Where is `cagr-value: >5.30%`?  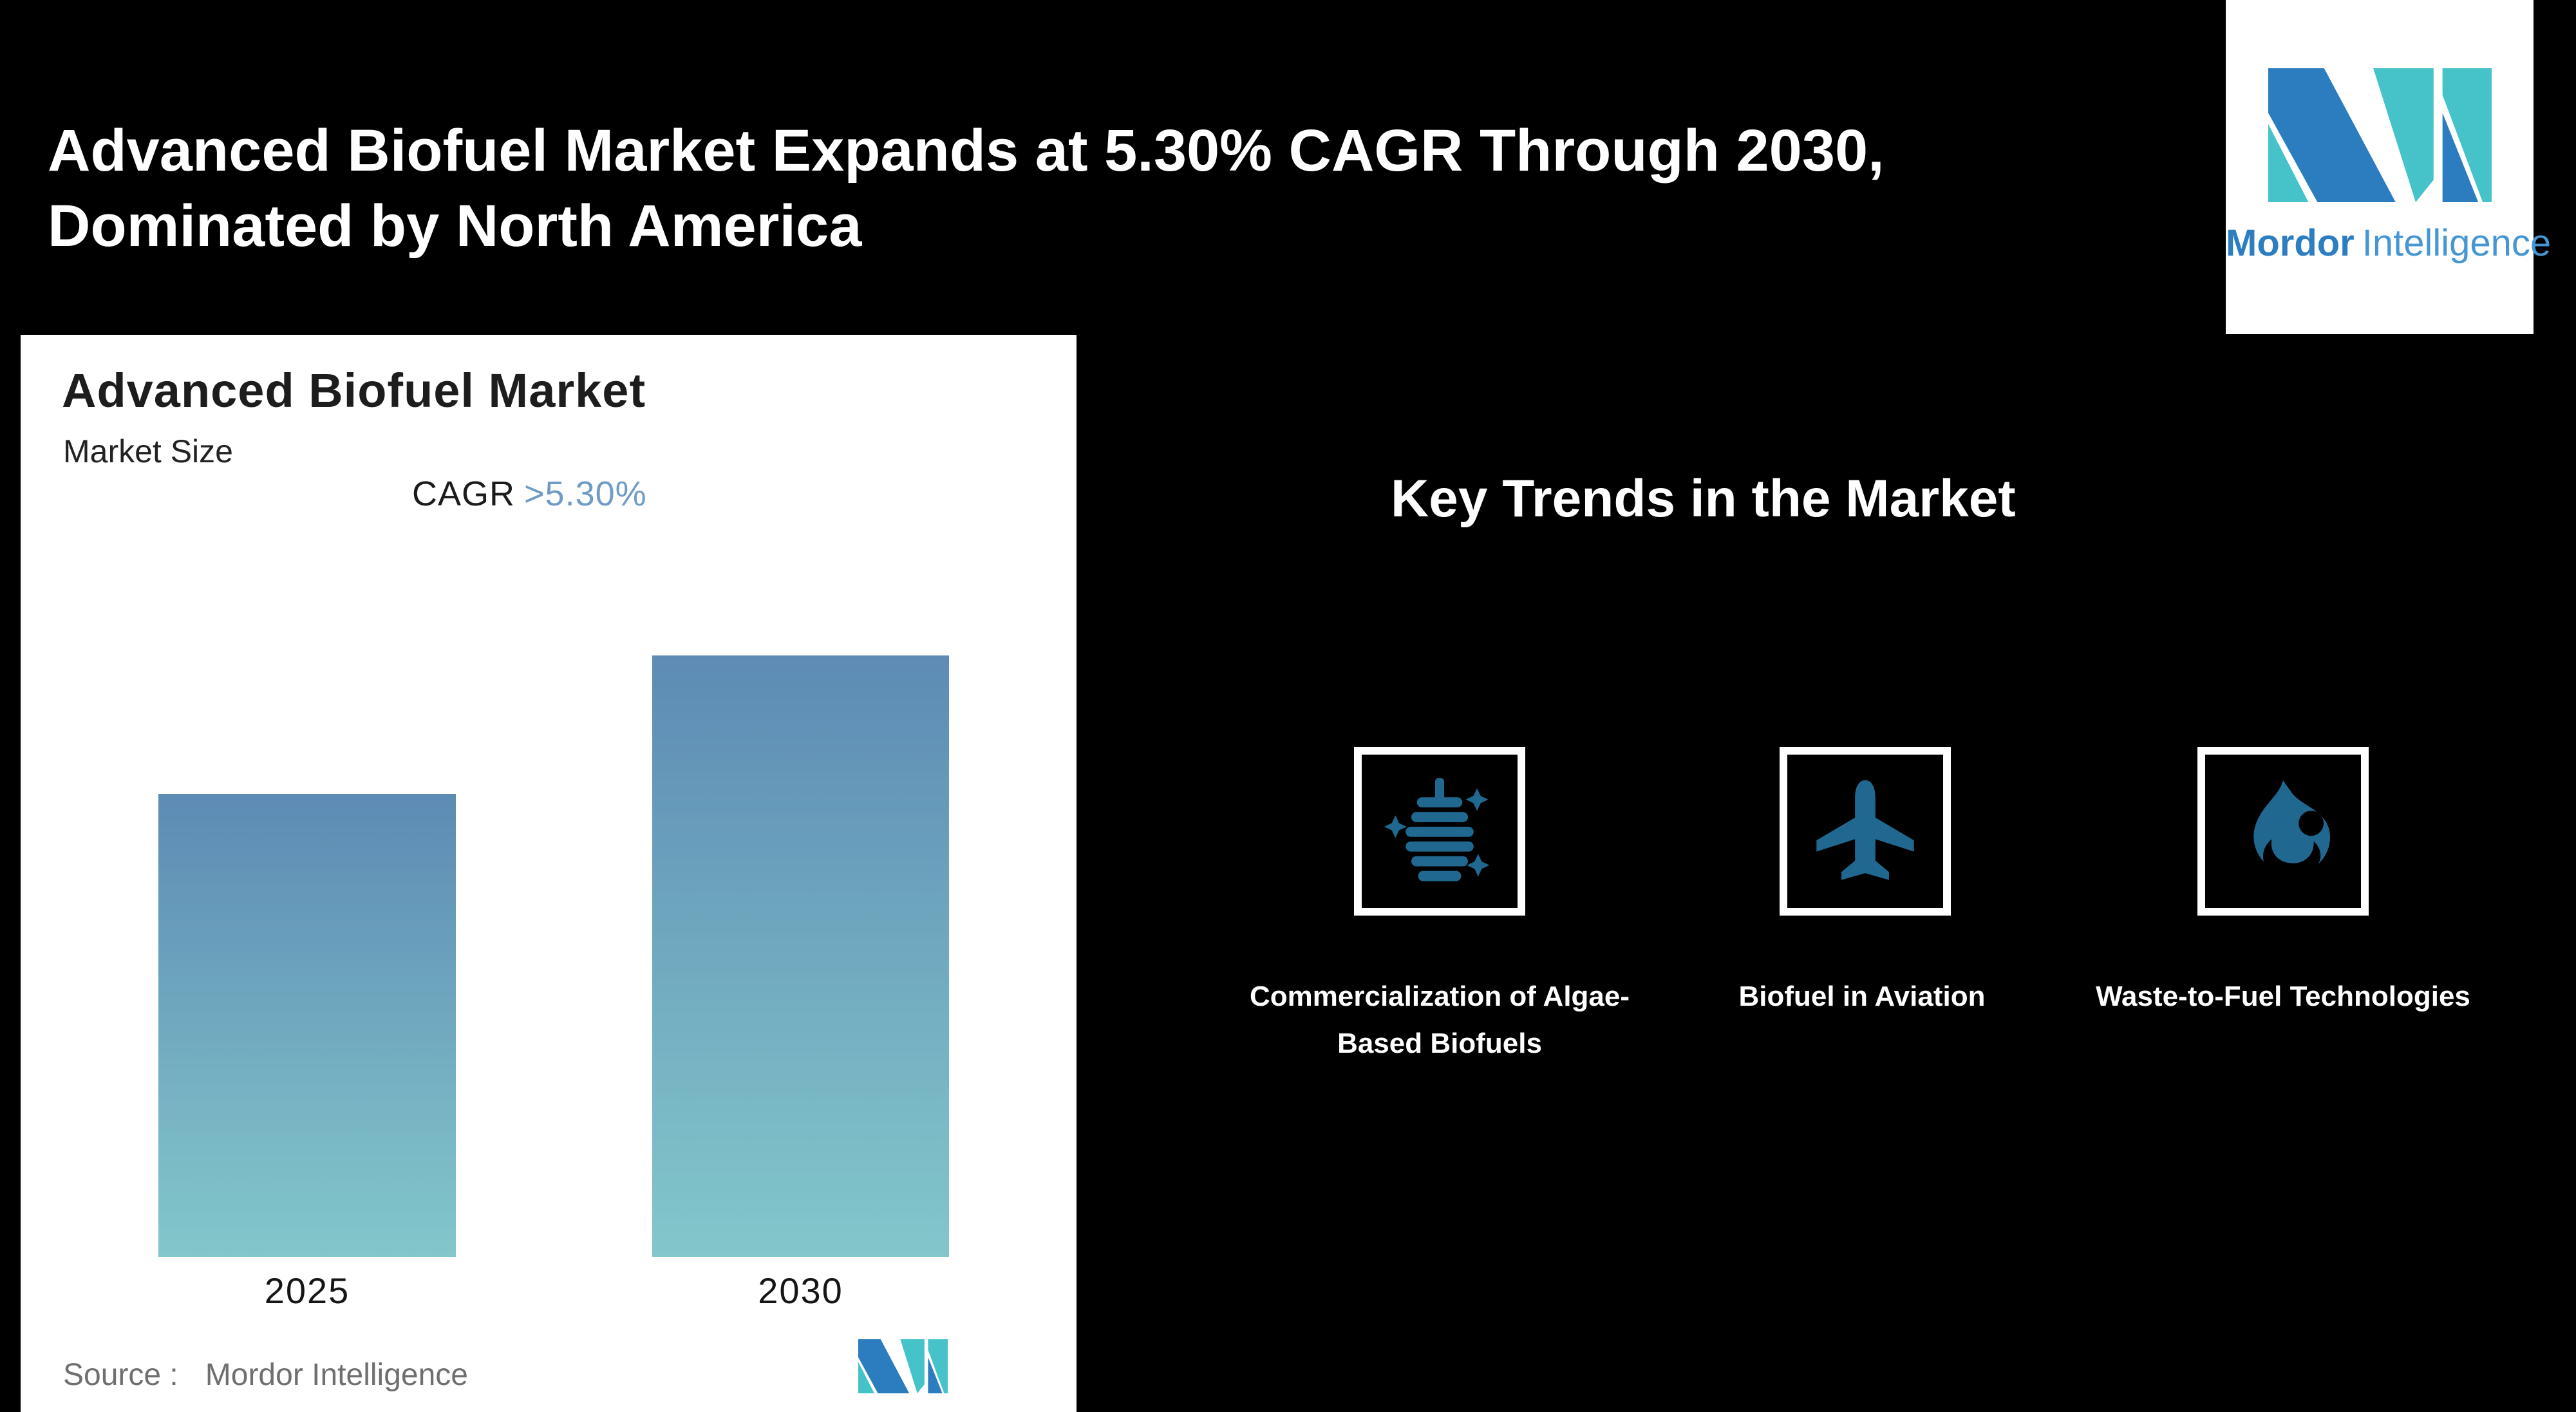
cagr-value: >5.30% is located at coordinates (585, 494).